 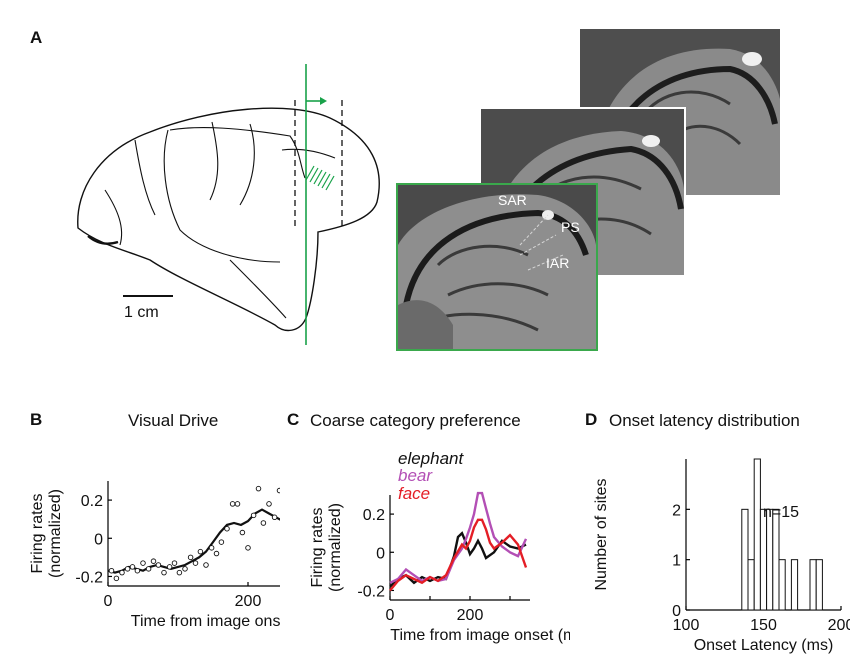 I want to click on mri-slice-front: SAR PS IAR, so click(x=497, y=267).